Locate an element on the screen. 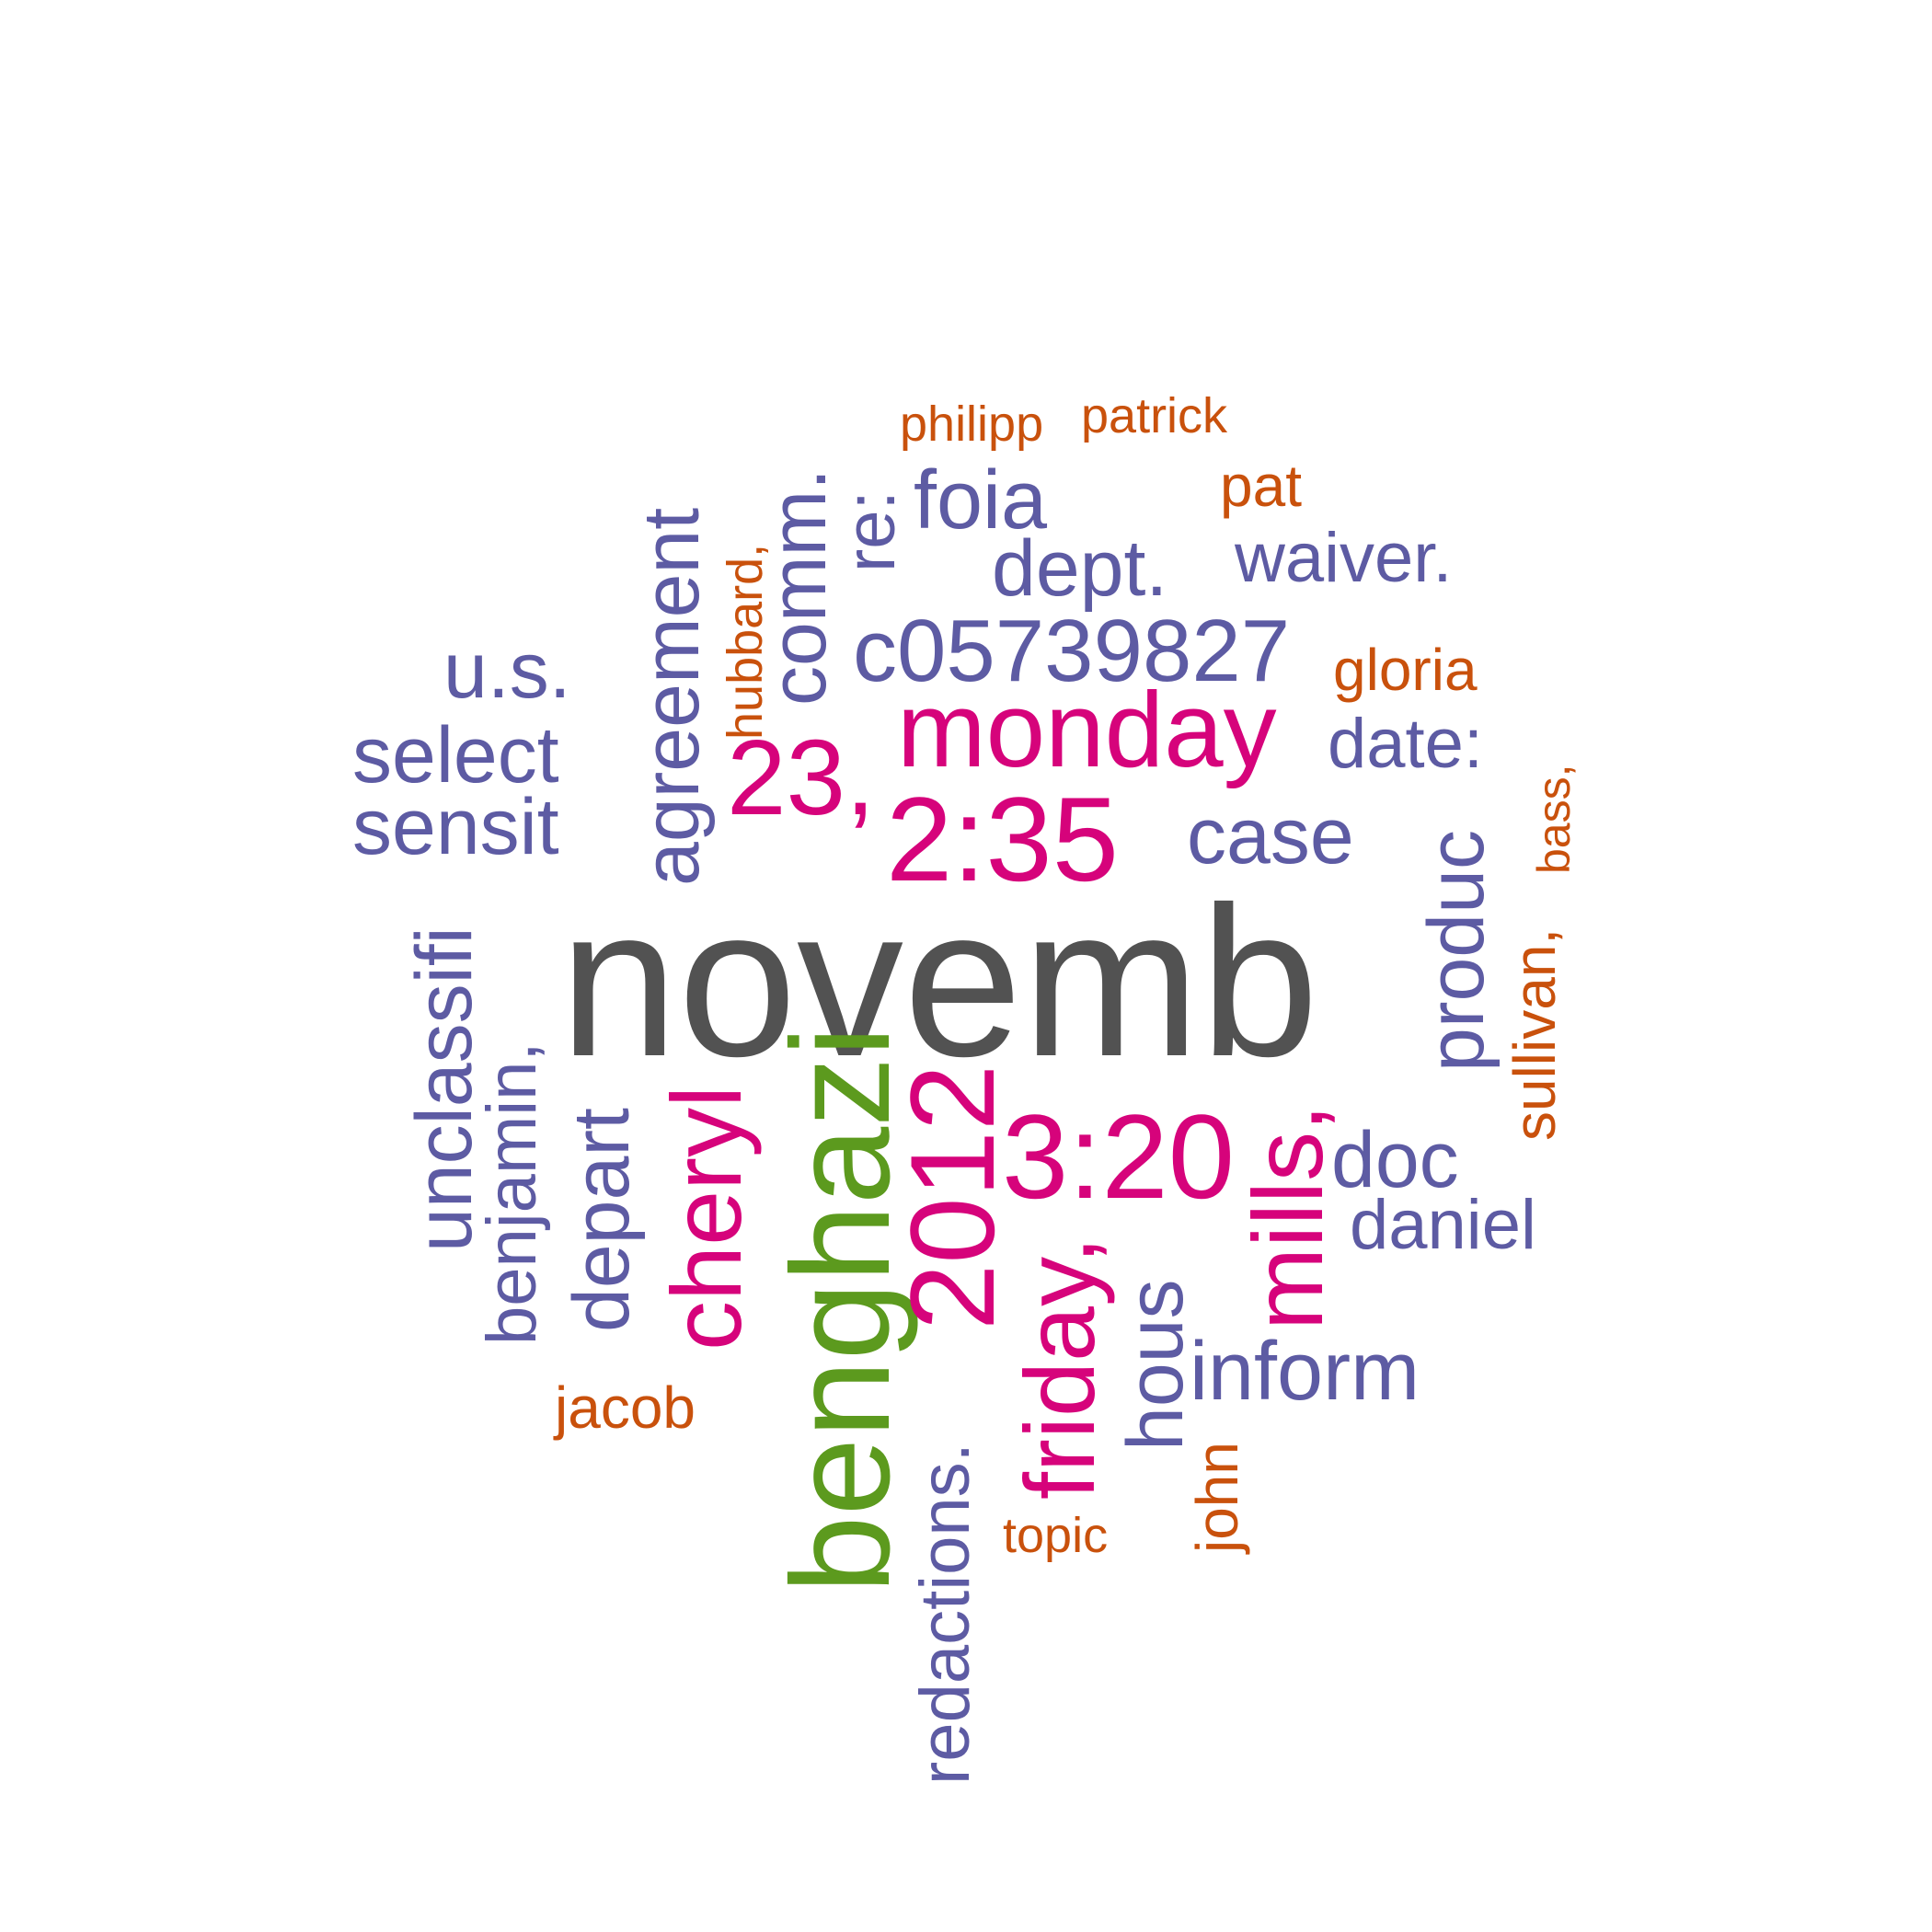 The image size is (1932, 1932). word-hous: hous is located at coordinates (1155, 1366).